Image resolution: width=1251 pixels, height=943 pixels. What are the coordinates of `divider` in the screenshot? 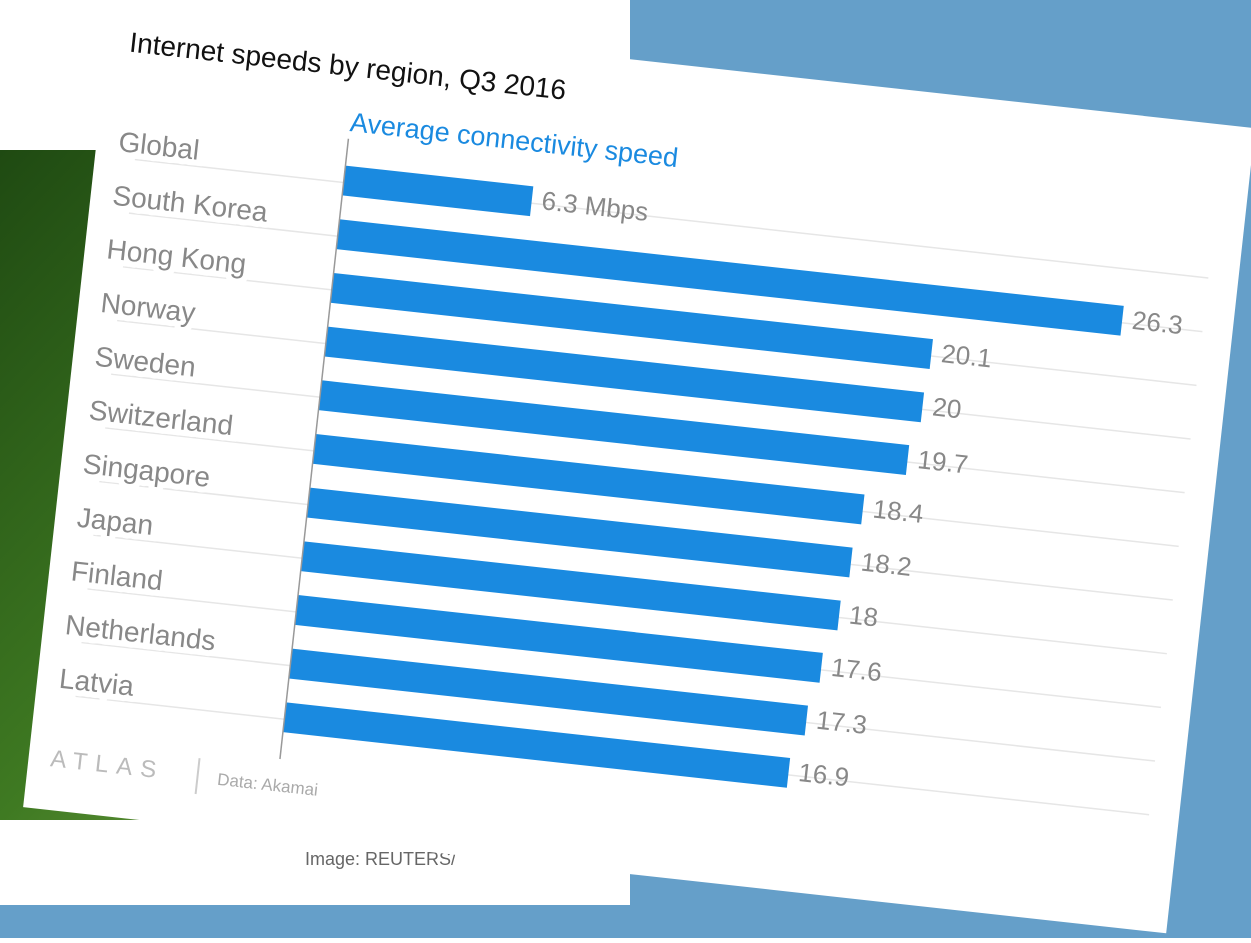 It's located at (197, 776).